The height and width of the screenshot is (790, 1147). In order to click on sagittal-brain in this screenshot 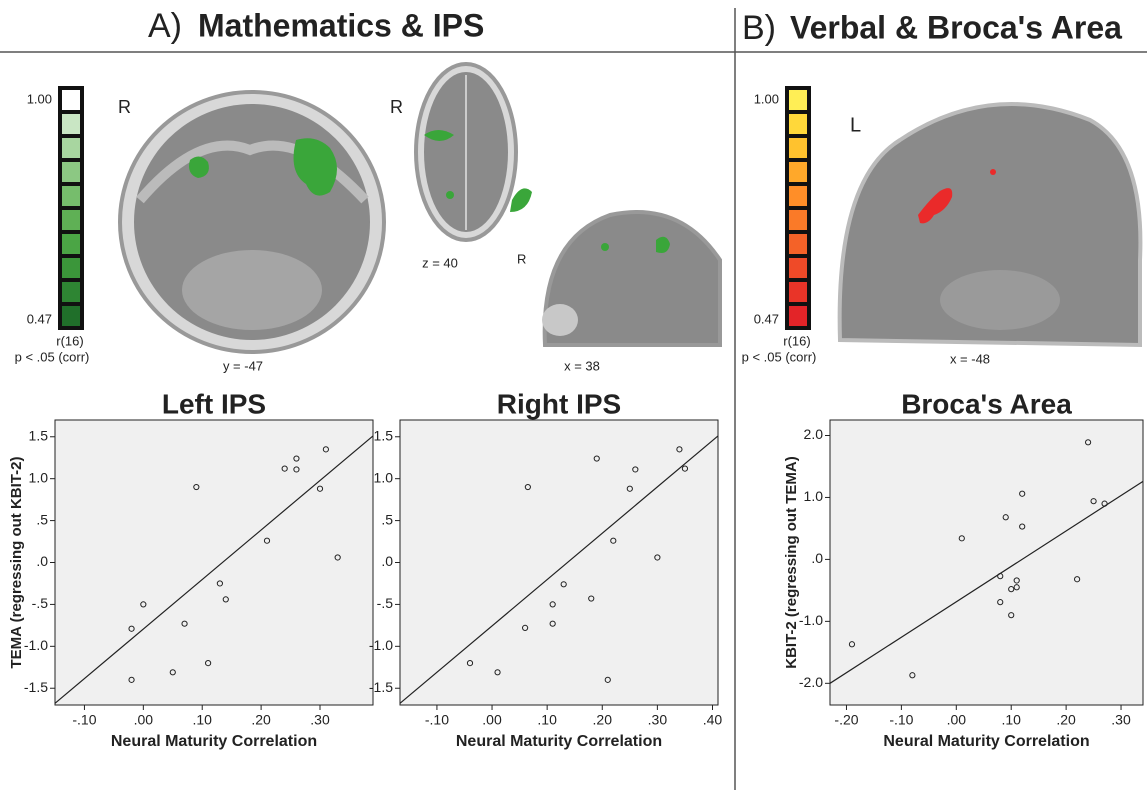, I will do `click(990, 225)`.